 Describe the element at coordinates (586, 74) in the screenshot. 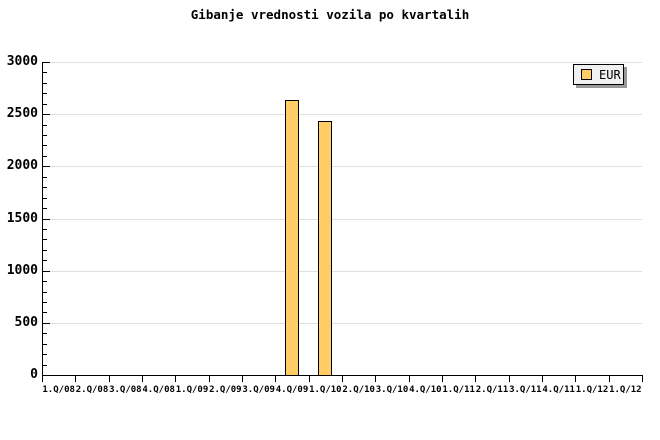

I see `legend-swatch-eur` at that location.